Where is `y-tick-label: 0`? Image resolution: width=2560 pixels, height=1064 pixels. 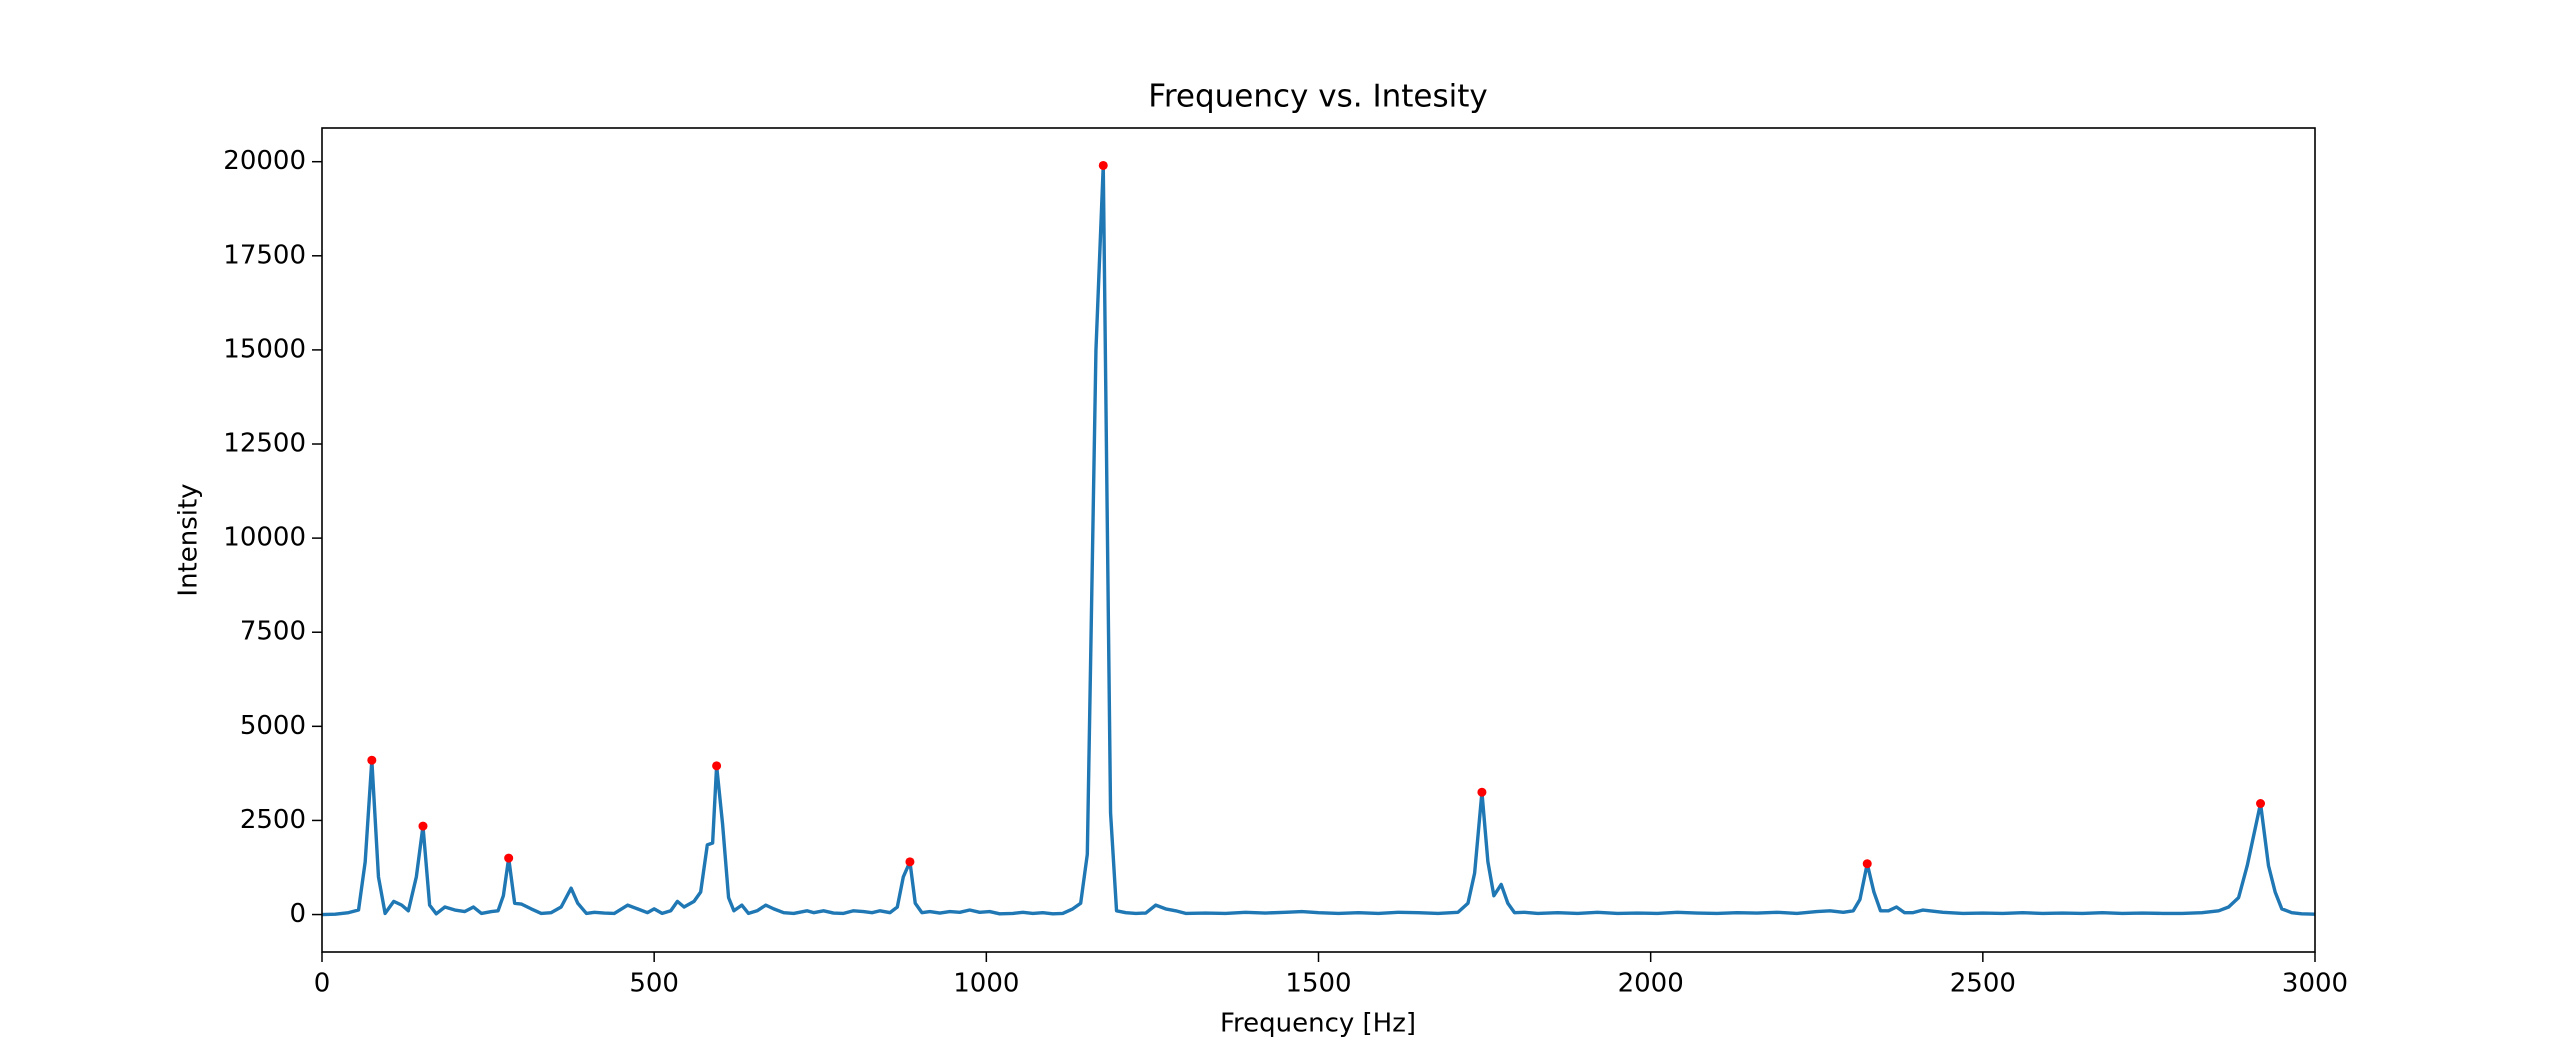
y-tick-label: 0 is located at coordinates (297, 914).